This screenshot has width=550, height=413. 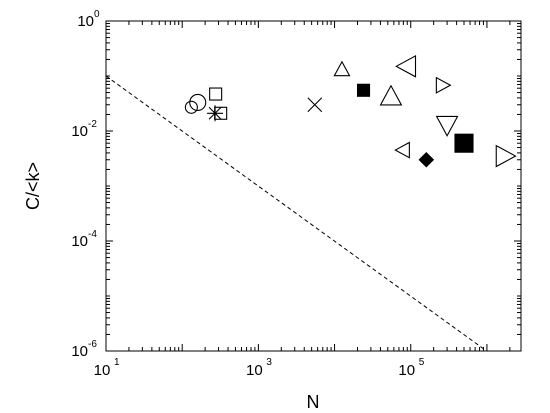 What do you see at coordinates (443, 85) in the screenshot?
I see `data-point-triangle-right` at bounding box center [443, 85].